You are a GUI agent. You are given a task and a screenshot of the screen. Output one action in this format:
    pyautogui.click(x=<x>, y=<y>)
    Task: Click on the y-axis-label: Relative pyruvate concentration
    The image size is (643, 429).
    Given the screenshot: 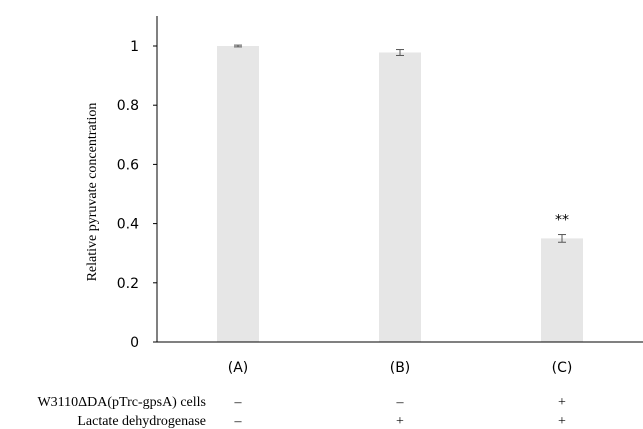 What is the action you would take?
    pyautogui.click(x=92, y=192)
    